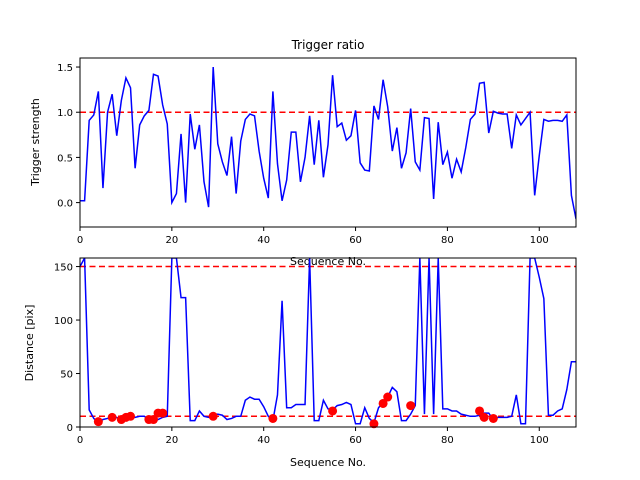 The image size is (640, 480). I want to click on y-tick-label: 1.5, so click(65, 68).